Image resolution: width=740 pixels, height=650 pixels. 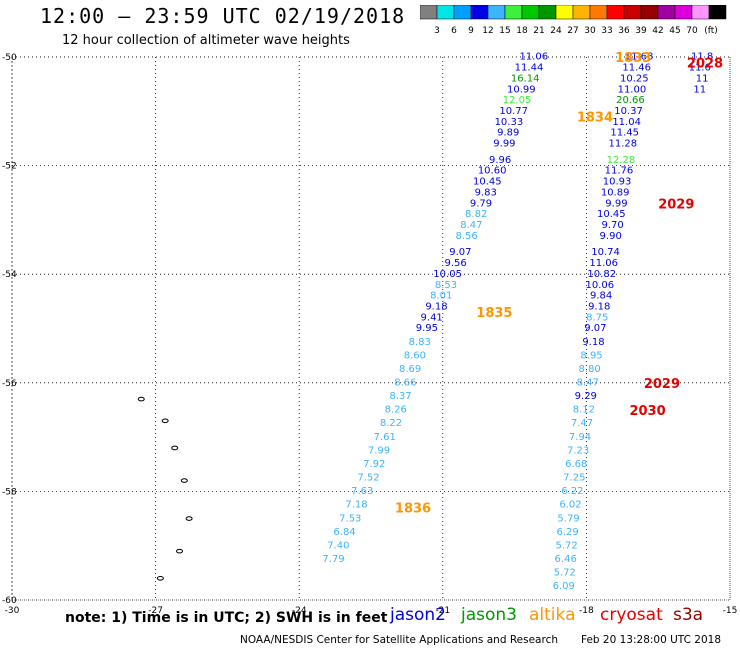 I want to click on wave-height-value: 10.82, so click(x=601, y=274).